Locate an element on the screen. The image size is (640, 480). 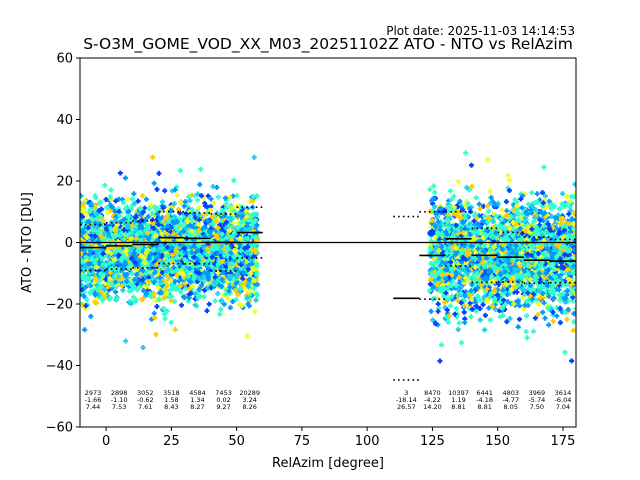
point-cloud is located at coordinates (501, 257).